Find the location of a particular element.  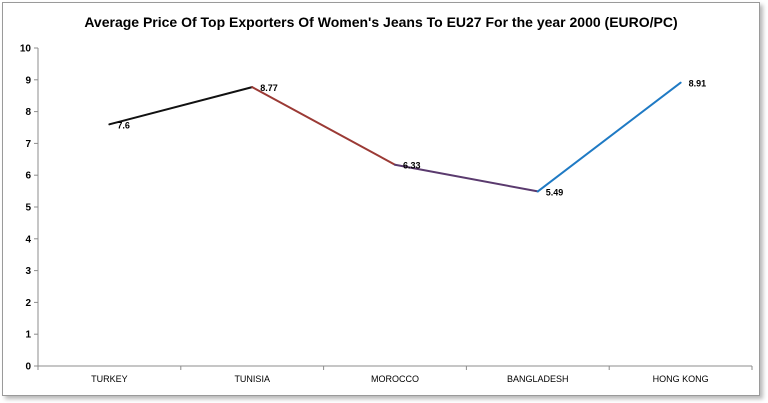

y-tick-label: 7 is located at coordinates (28, 144).